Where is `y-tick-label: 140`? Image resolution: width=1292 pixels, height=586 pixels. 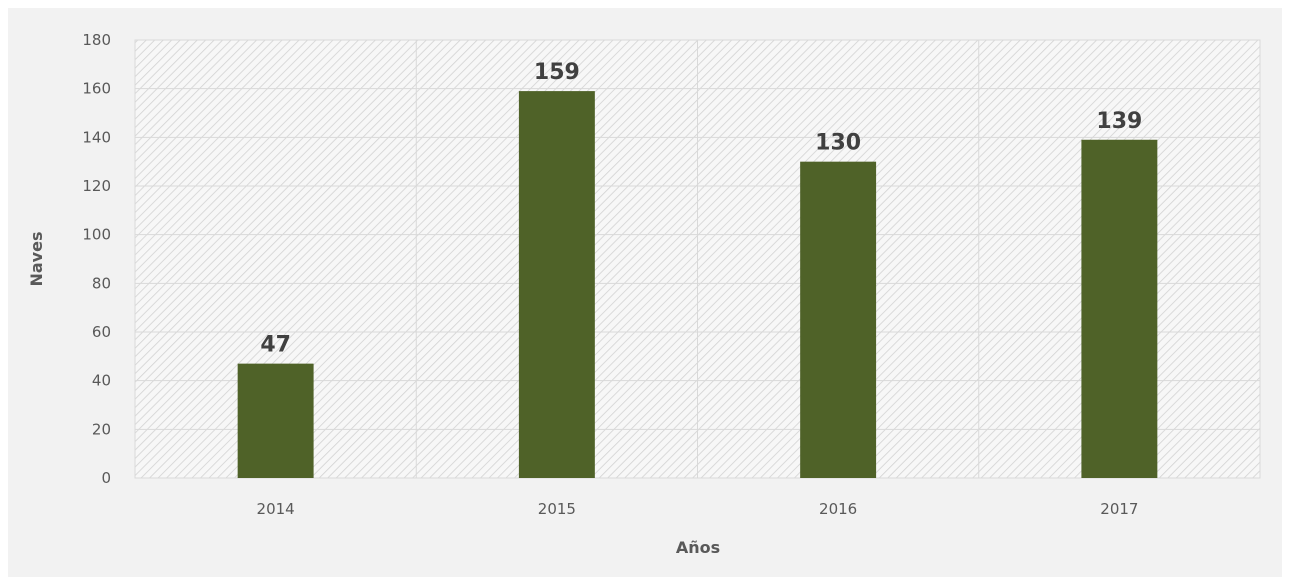 y-tick-label: 140 is located at coordinates (96, 137).